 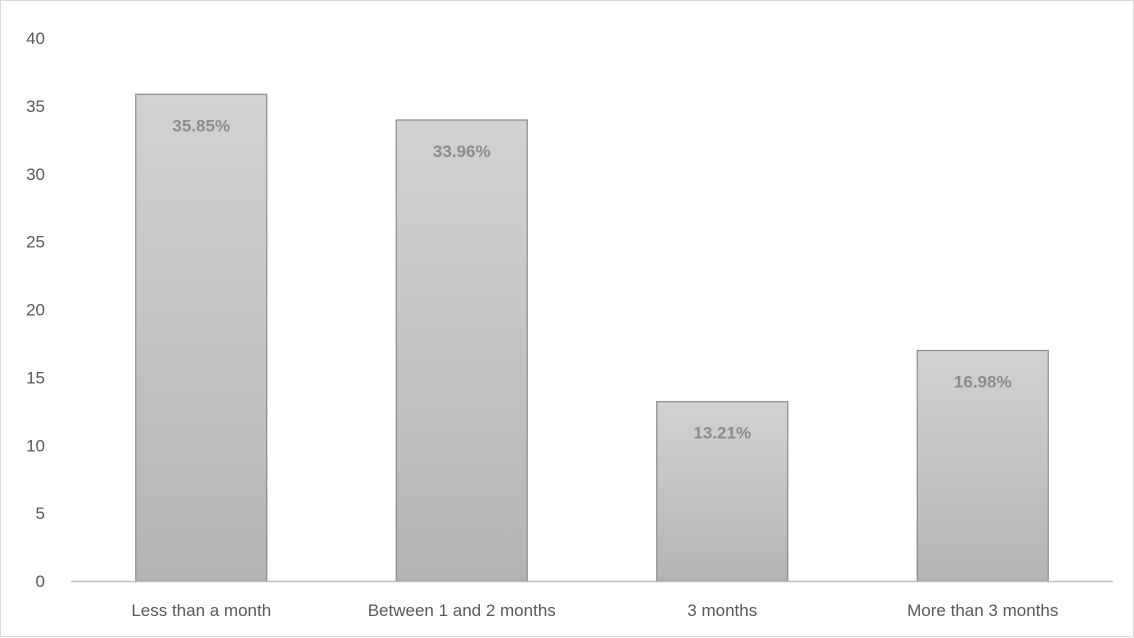 I want to click on y-tick-label: 30, so click(x=35, y=174).